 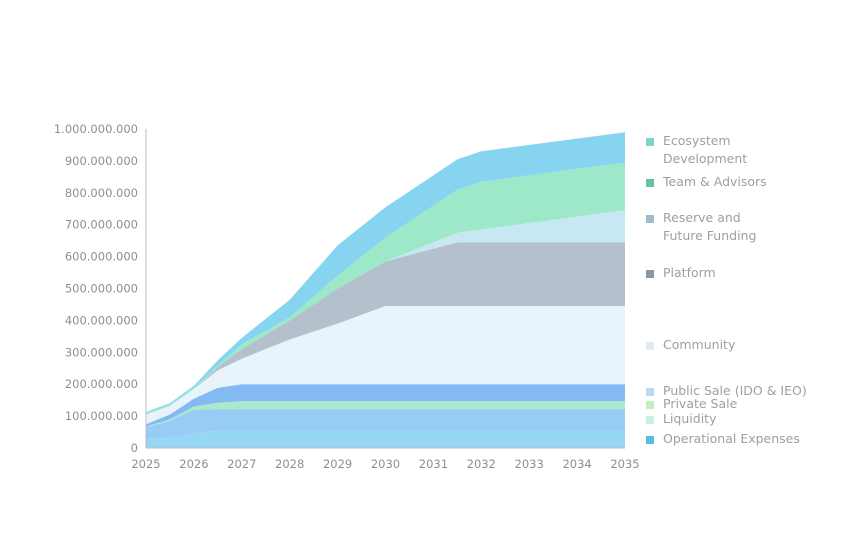 What do you see at coordinates (101, 416) in the screenshot?
I see `y-tick-label: 100.000.000` at bounding box center [101, 416].